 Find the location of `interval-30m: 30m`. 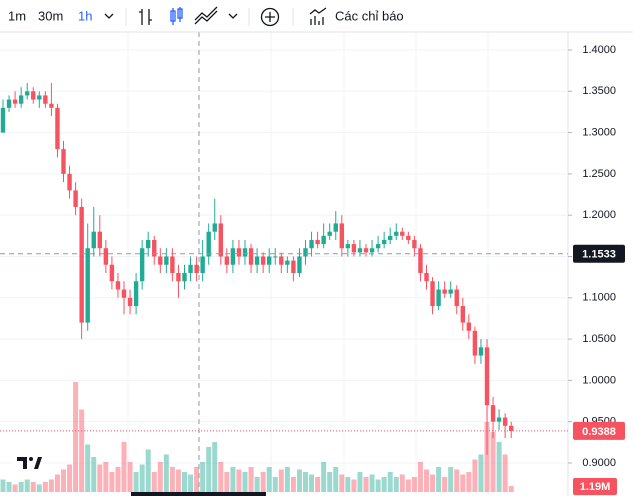

interval-30m: 30m is located at coordinates (50, 15).